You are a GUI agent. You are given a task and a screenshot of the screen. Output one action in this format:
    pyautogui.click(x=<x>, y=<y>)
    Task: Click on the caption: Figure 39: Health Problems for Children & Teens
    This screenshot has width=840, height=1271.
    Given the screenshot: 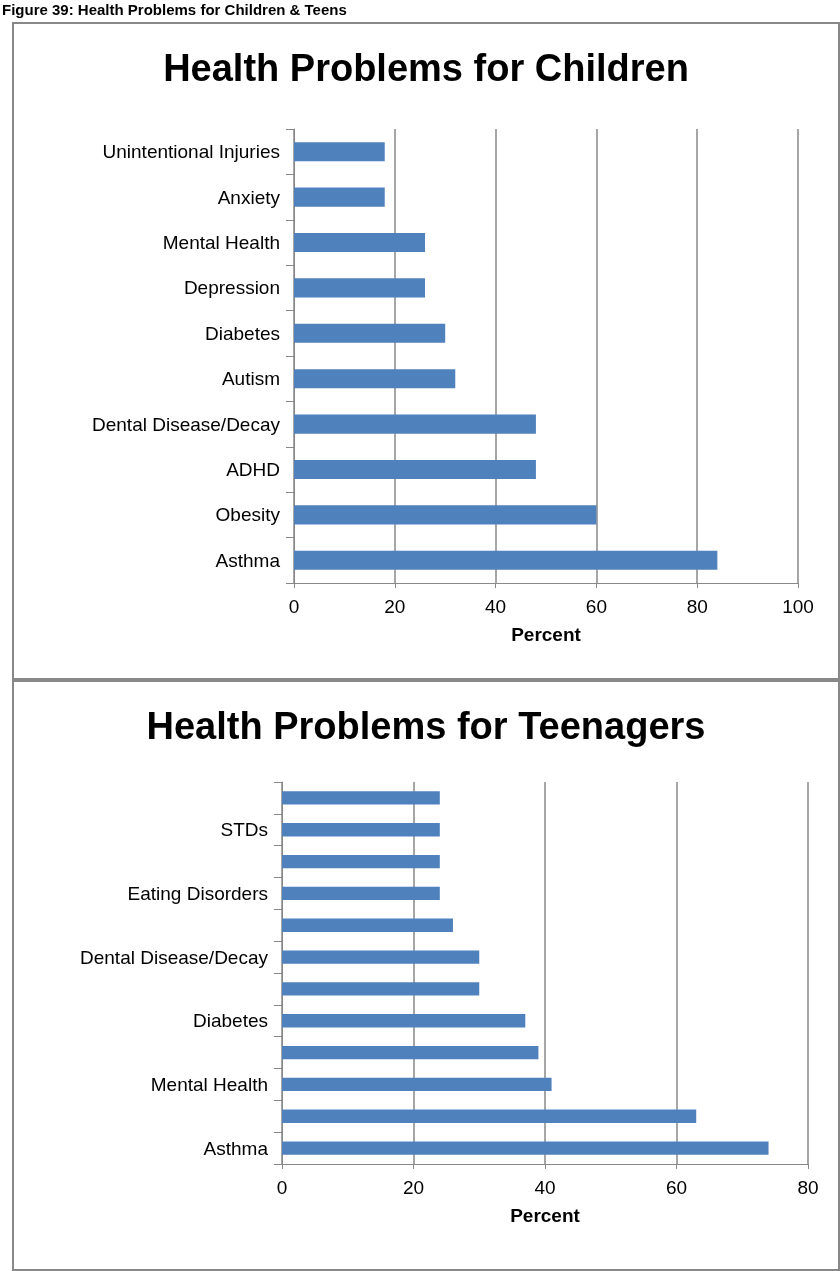 What is the action you would take?
    pyautogui.click(x=174, y=10)
    